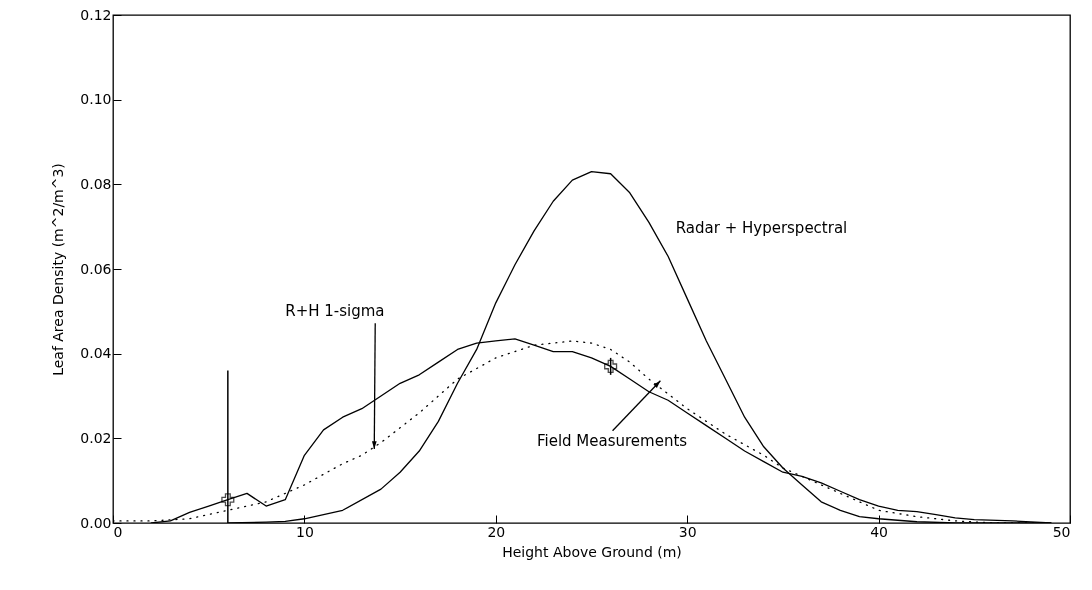 The height and width of the screenshot is (590, 1092). I want to click on series-label: Radar + Hyperspectral, so click(761, 227).